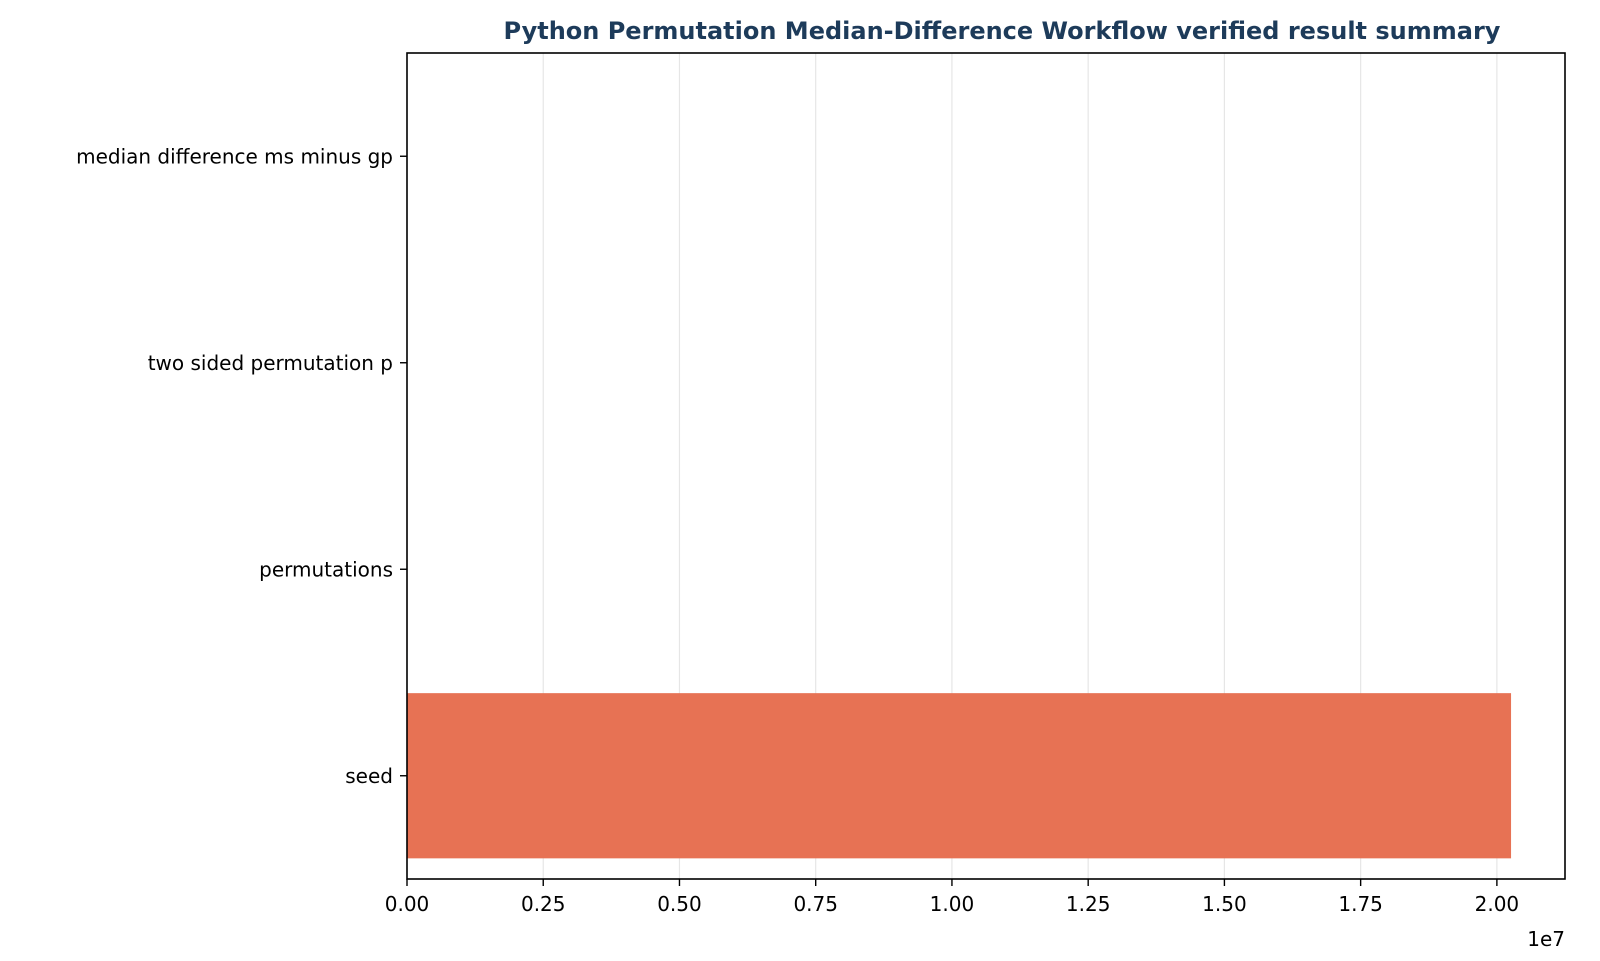 The height and width of the screenshot is (961, 1600). Describe the element at coordinates (1088, 904) in the screenshot. I see `x-tick-label: 1.25` at that location.